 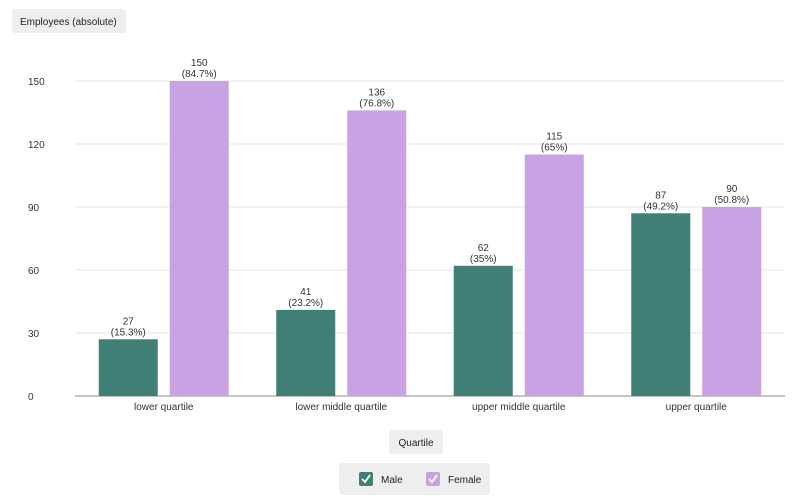 I want to click on y-tick-label: 0, so click(x=31, y=397).